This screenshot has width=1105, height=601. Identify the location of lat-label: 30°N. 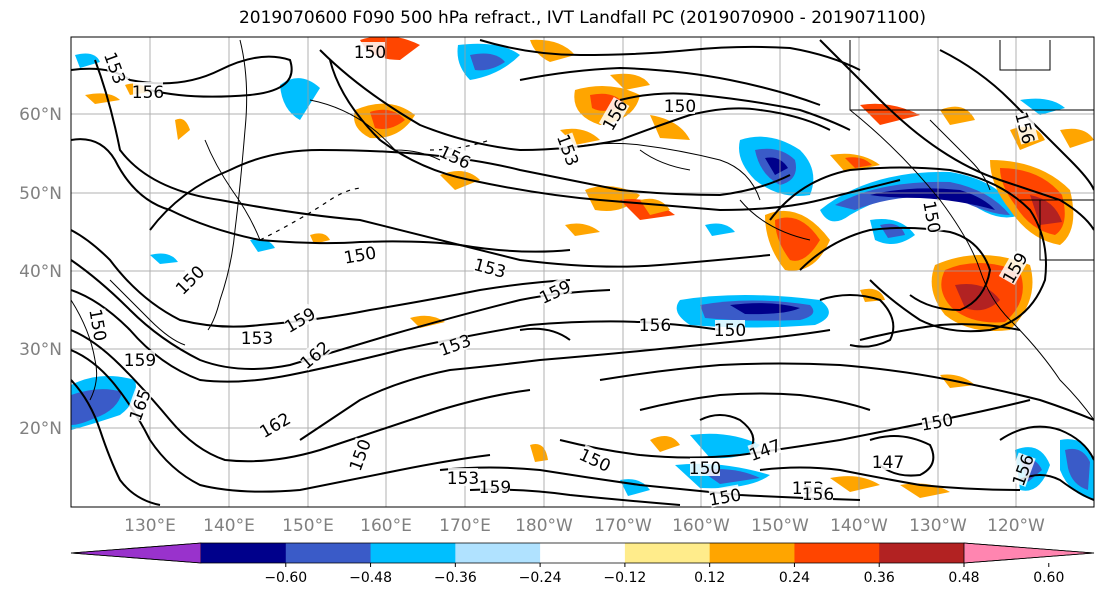
(40, 350).